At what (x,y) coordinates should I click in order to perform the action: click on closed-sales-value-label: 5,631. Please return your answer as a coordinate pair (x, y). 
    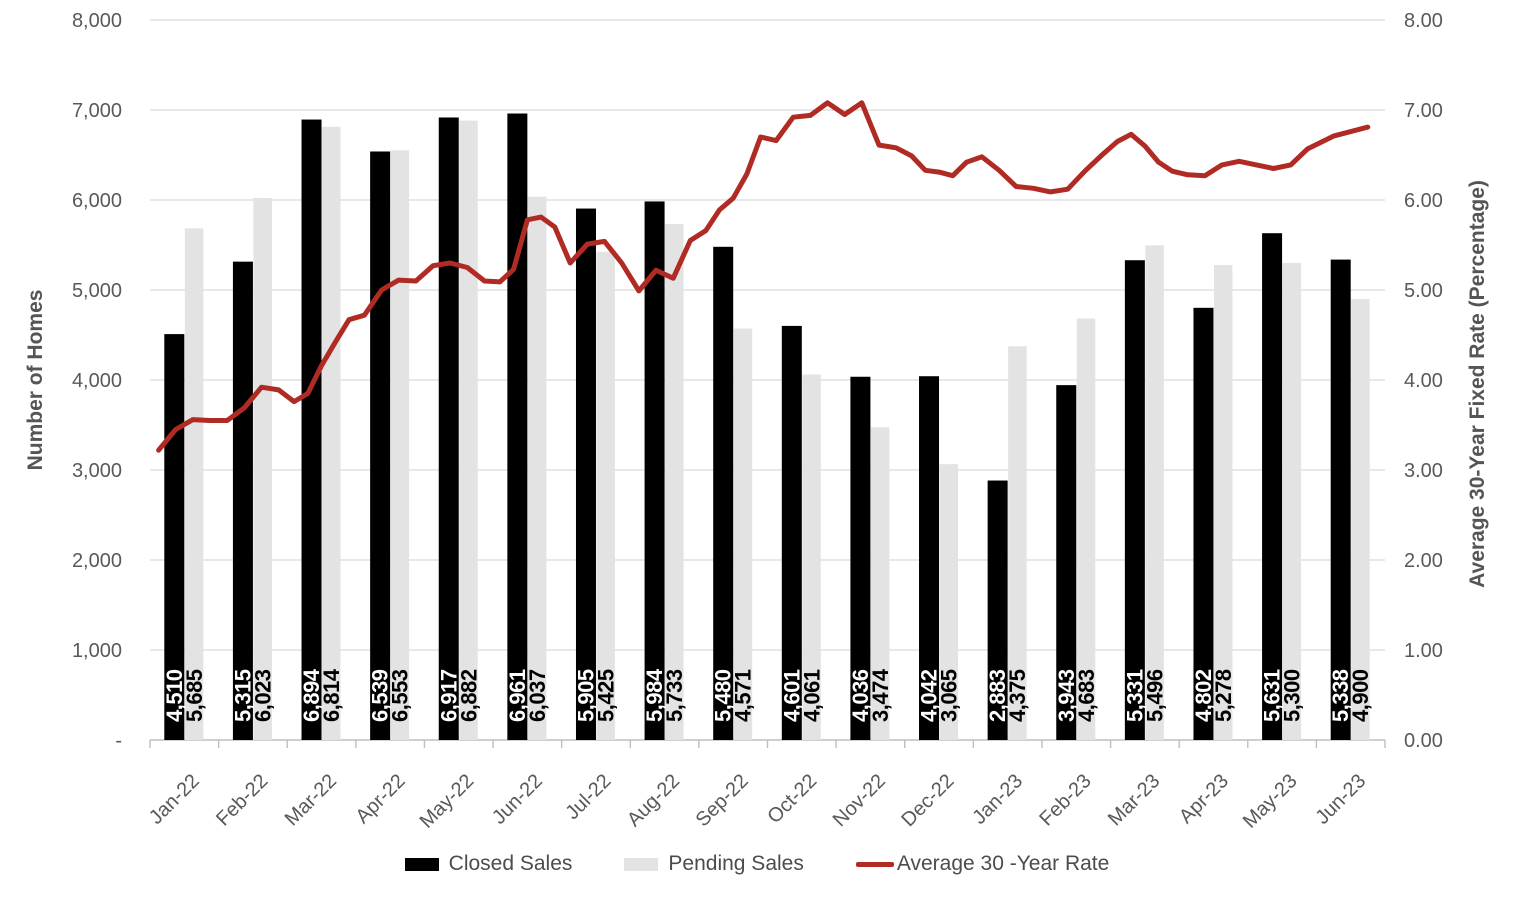
    Looking at the image, I should click on (1272, 695).